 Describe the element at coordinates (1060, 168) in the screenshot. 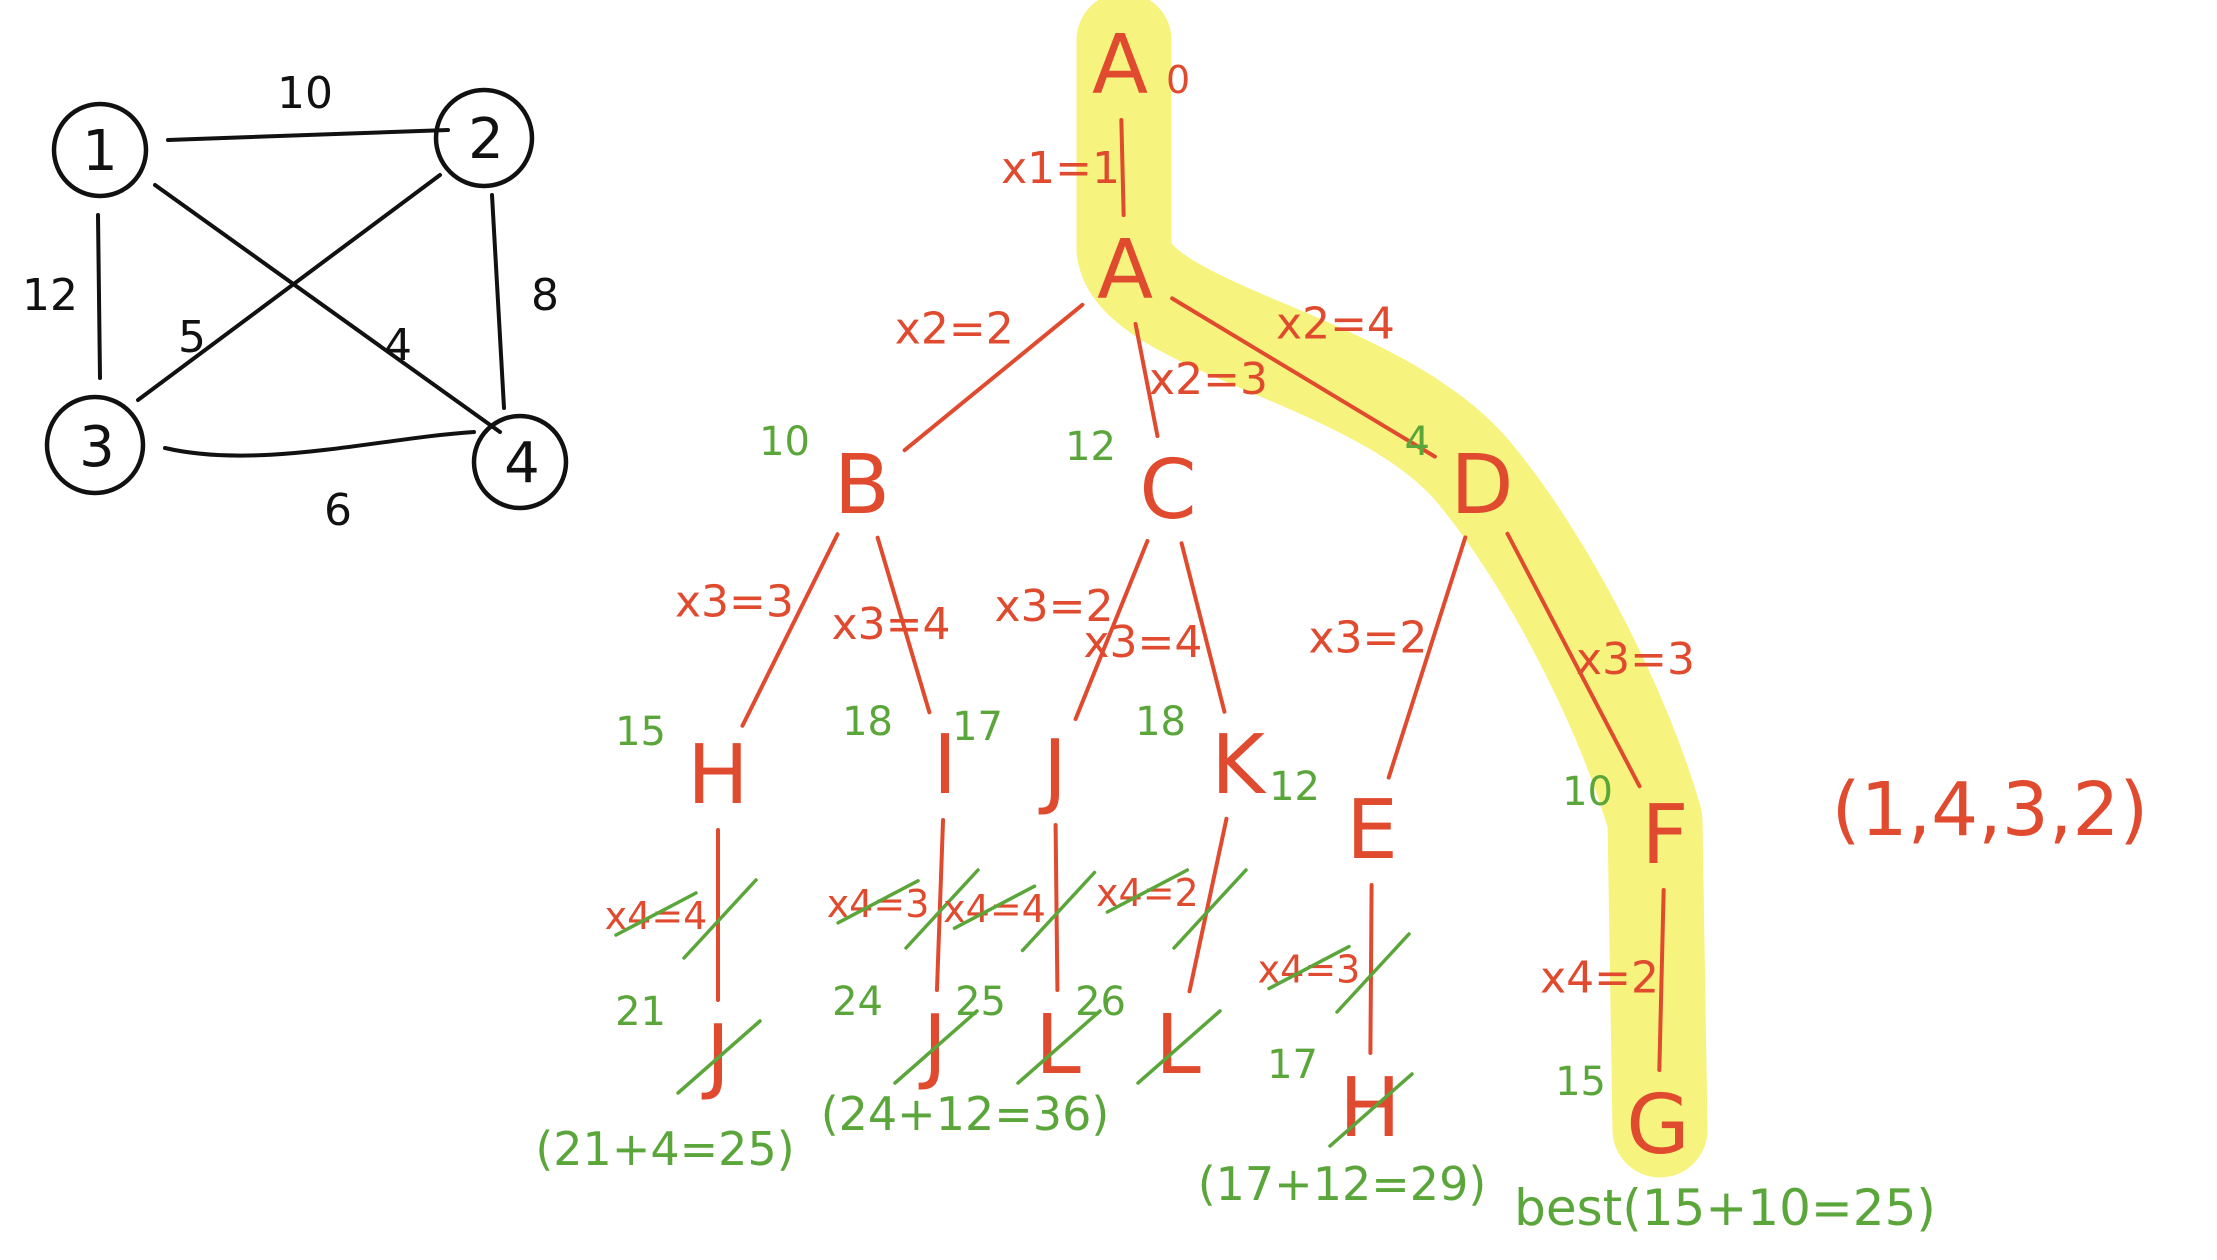

I see `tree-edge-label-A0-A: x1=1` at that location.